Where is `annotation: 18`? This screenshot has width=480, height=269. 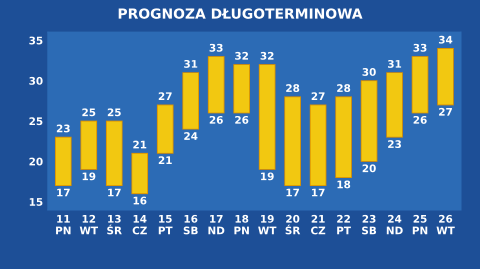
annotation: 18 is located at coordinates (344, 184).